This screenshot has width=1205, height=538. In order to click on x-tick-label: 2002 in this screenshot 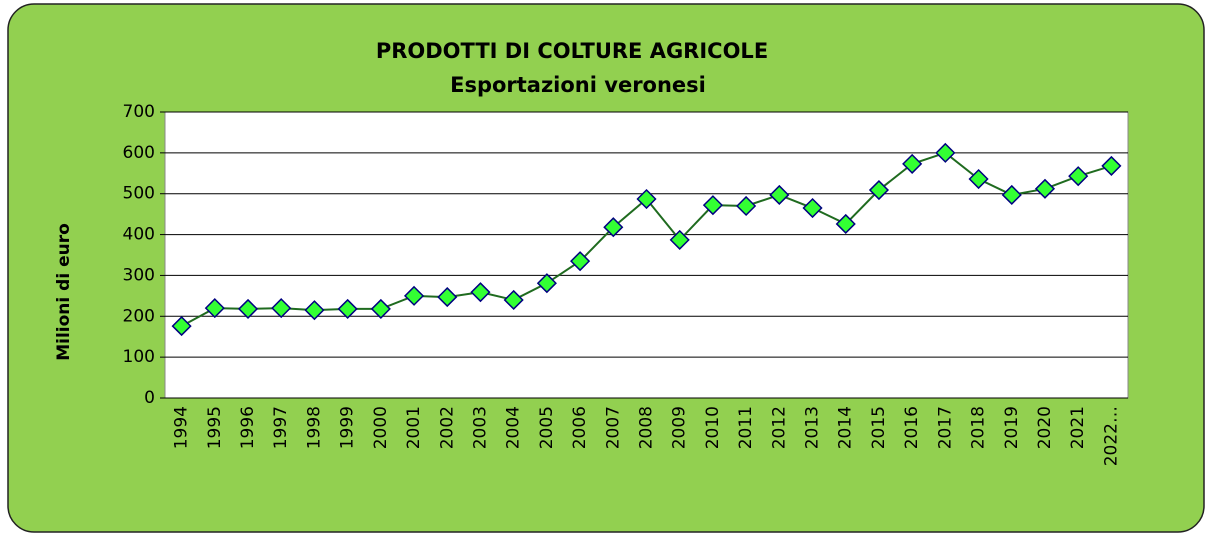, I will do `click(447, 427)`.